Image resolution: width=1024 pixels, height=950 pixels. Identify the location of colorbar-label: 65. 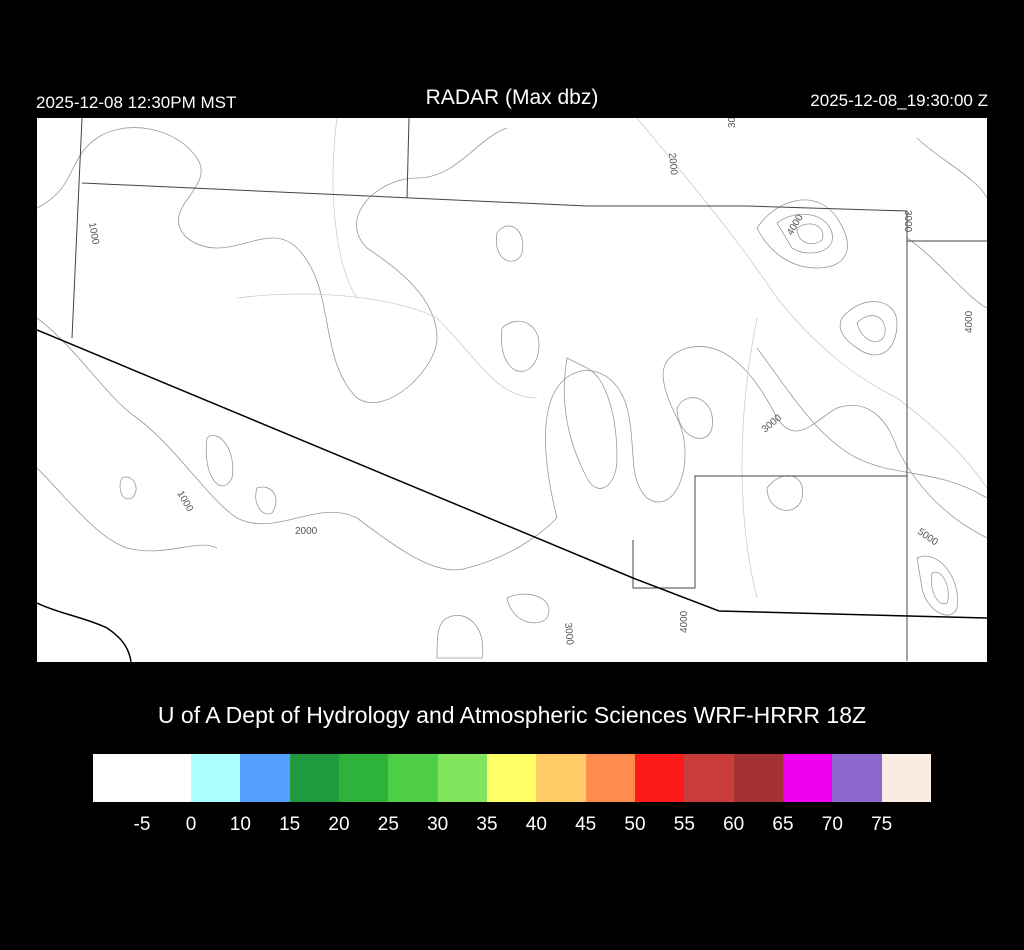
(783, 824).